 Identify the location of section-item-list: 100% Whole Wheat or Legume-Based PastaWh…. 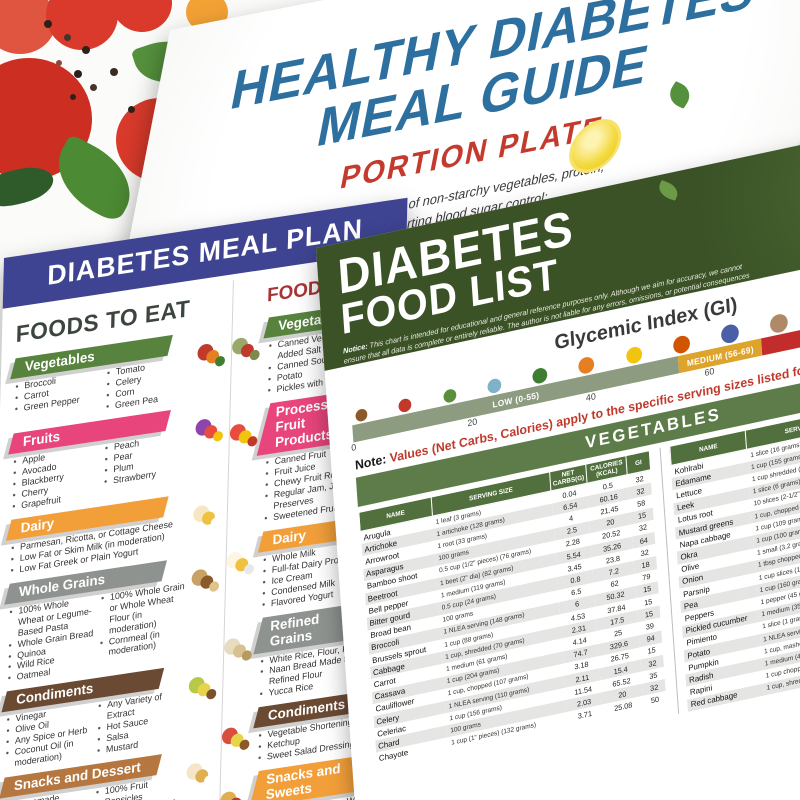
(50, 639).